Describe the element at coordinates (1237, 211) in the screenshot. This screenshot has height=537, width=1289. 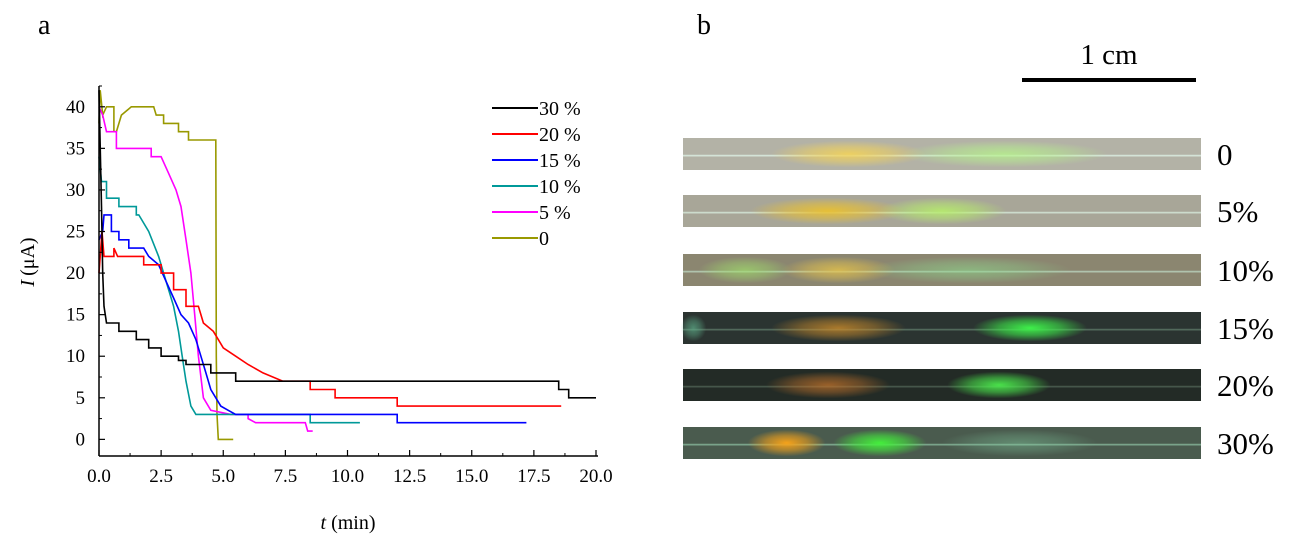
I see `strip-label: 5%` at that location.